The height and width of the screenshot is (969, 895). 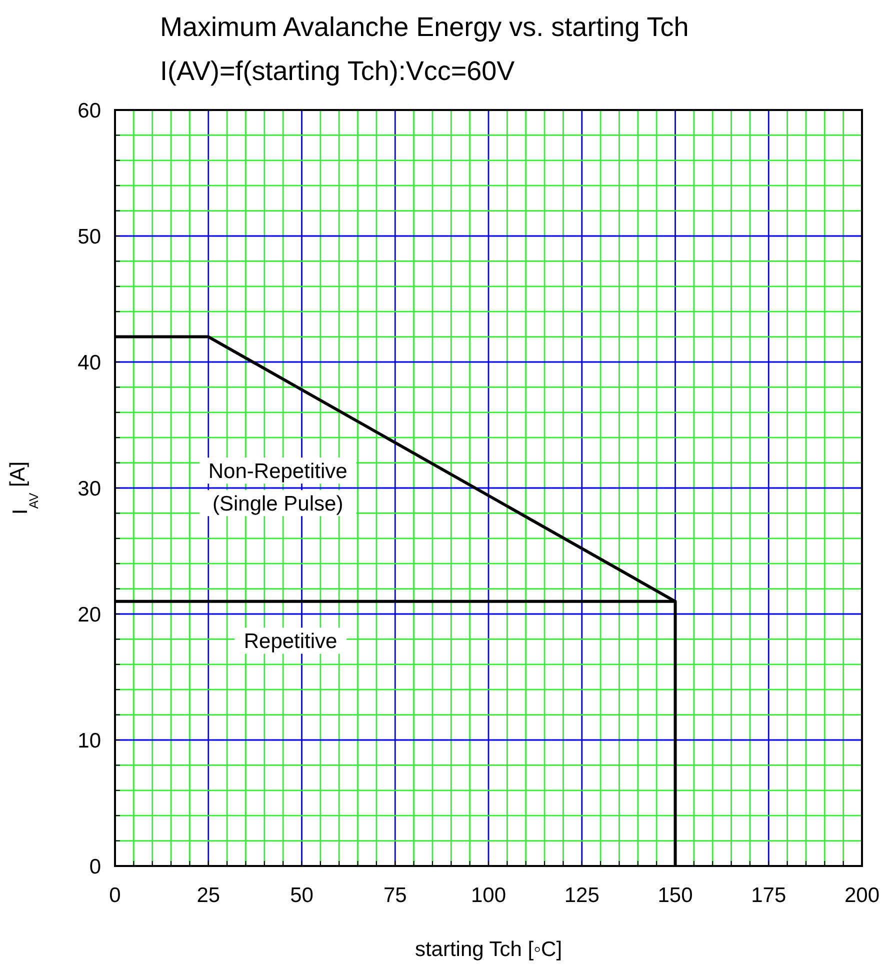 I want to click on x-tick-label: 75, so click(x=395, y=895).